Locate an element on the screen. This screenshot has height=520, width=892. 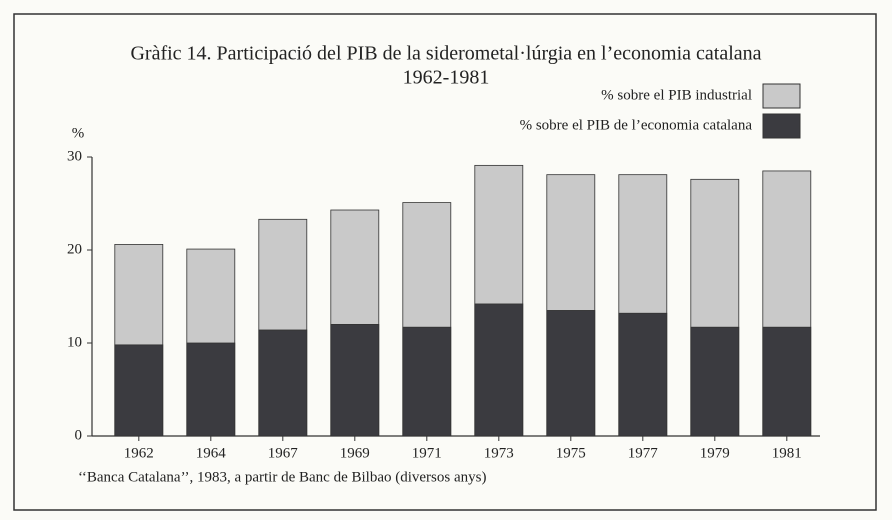
y-tick-label: 30 is located at coordinates (74, 156).